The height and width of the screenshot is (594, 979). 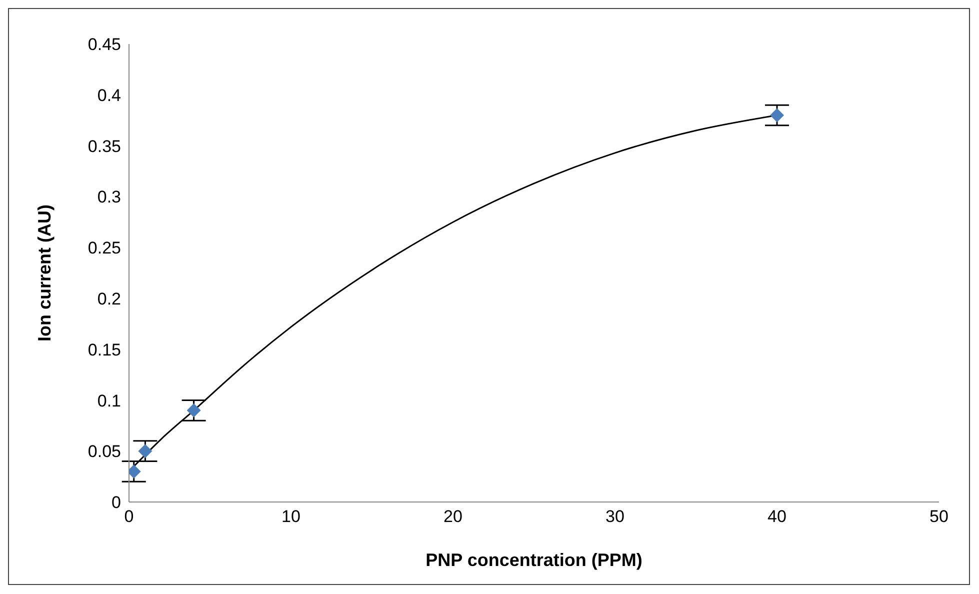 What do you see at coordinates (109, 298) in the screenshot?
I see `y-tick-label: 0.2` at bounding box center [109, 298].